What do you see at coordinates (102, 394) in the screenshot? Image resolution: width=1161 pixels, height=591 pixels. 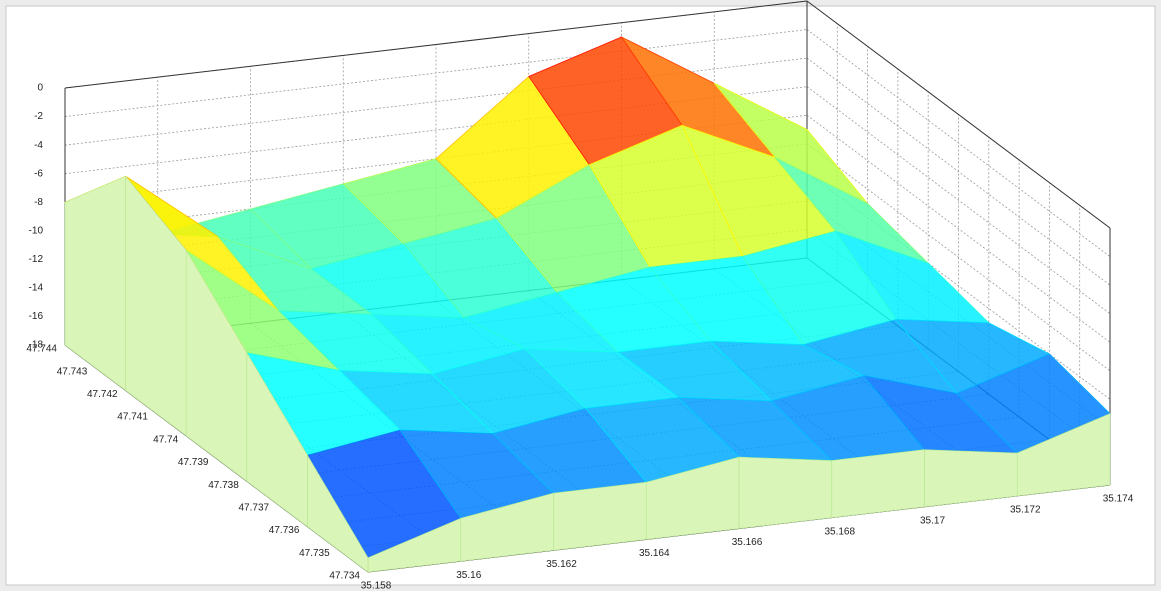 I see `y-tick-label: 47.742` at bounding box center [102, 394].